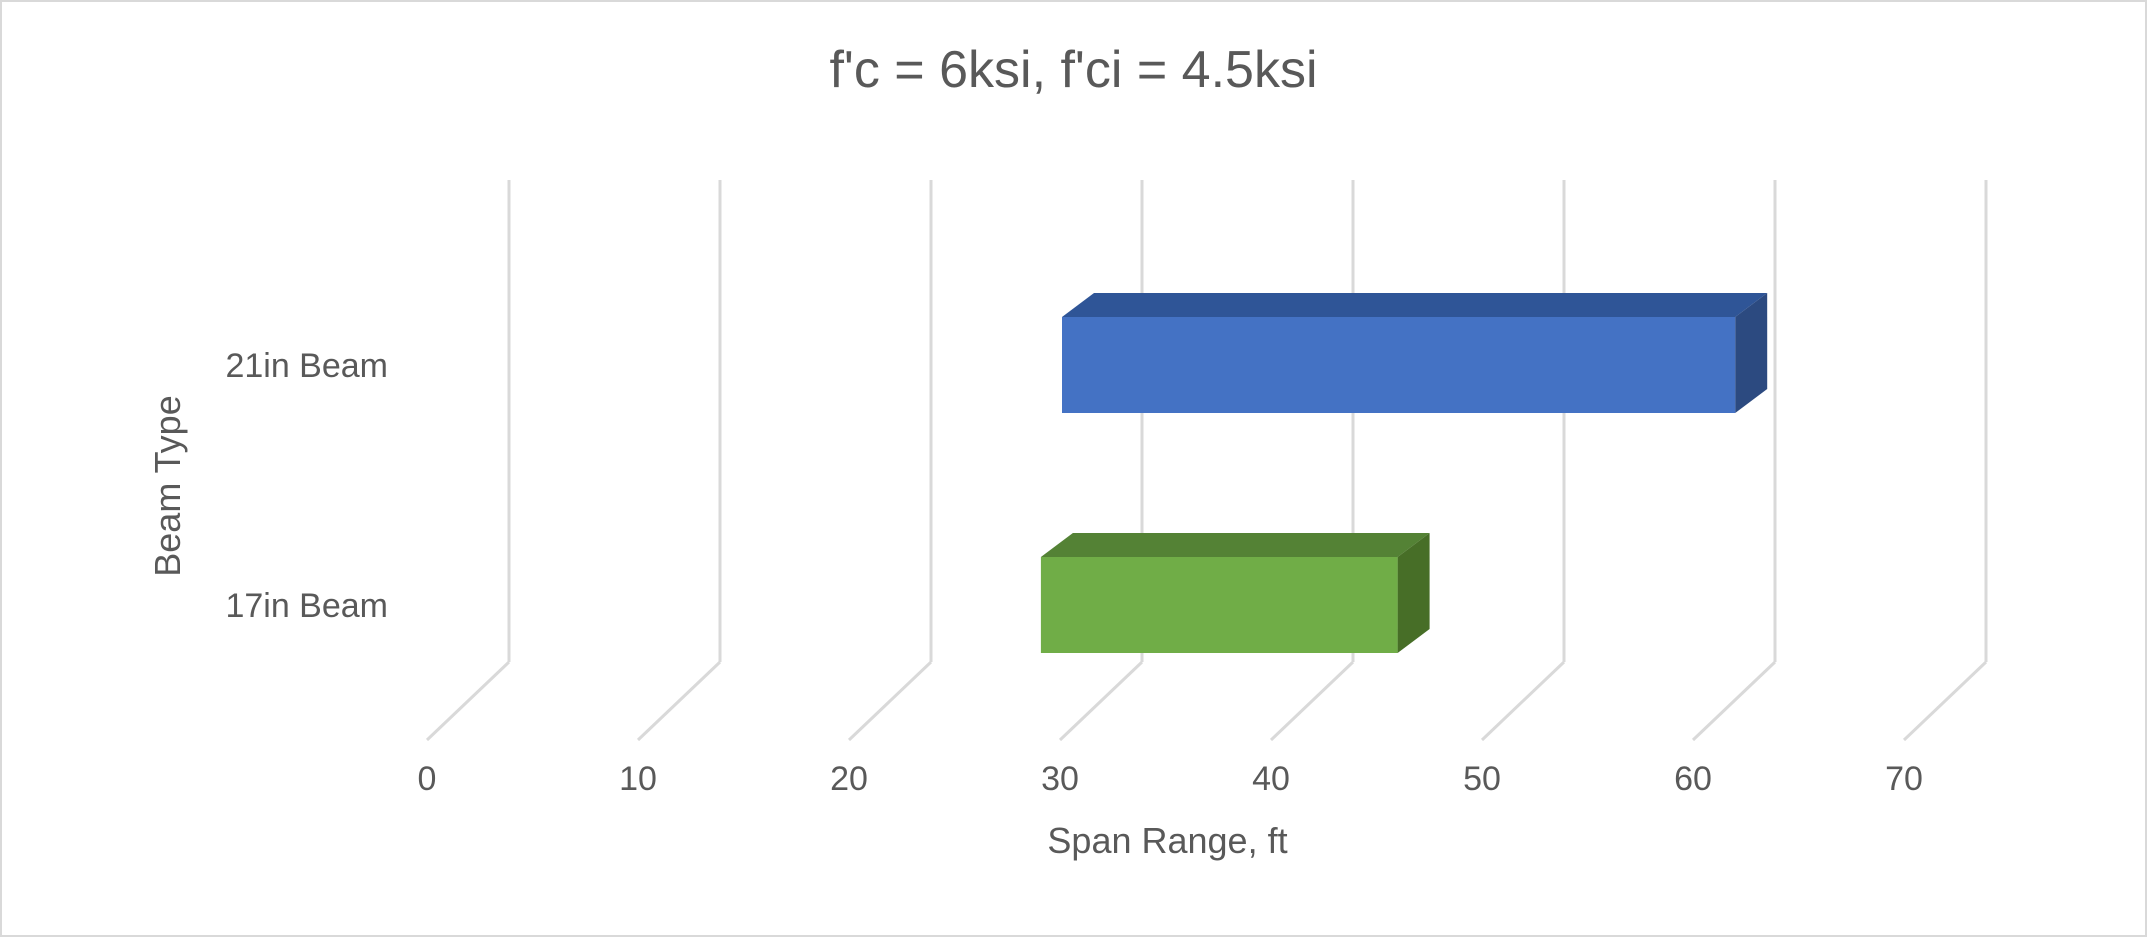 This screenshot has width=2147, height=937. I want to click on x-tick-label: 10, so click(638, 779).